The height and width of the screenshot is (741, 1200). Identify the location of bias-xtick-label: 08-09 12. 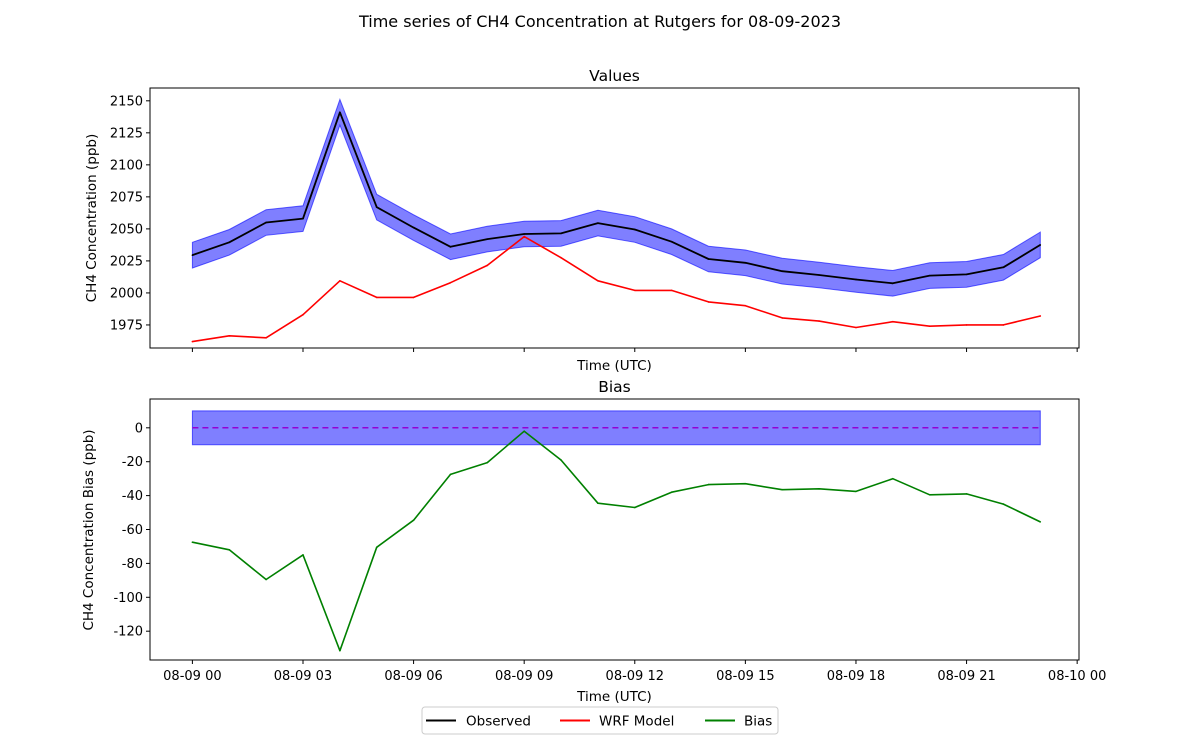
(635, 676).